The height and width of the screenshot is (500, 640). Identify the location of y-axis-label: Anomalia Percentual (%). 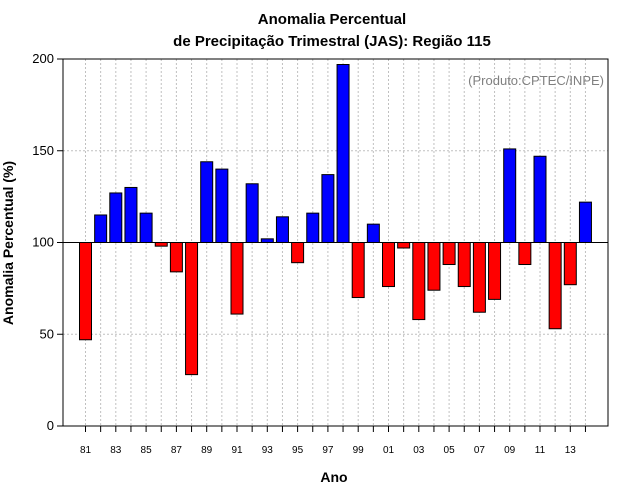
(8, 243).